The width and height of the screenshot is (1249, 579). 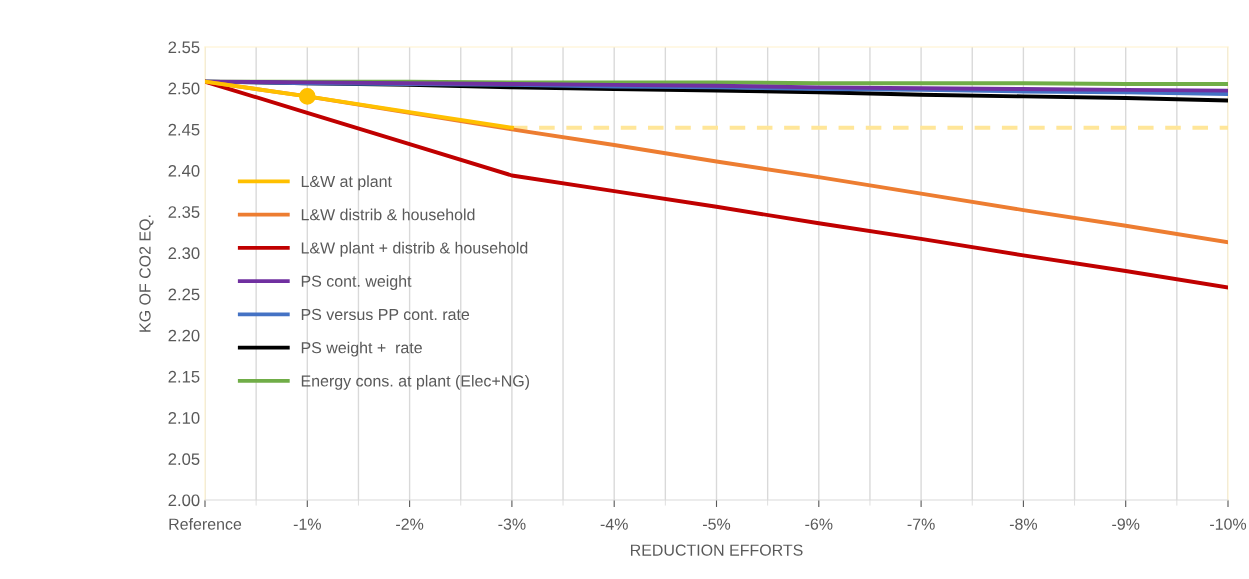 What do you see at coordinates (512, 524) in the screenshot?
I see `x-tick-label: -3%` at bounding box center [512, 524].